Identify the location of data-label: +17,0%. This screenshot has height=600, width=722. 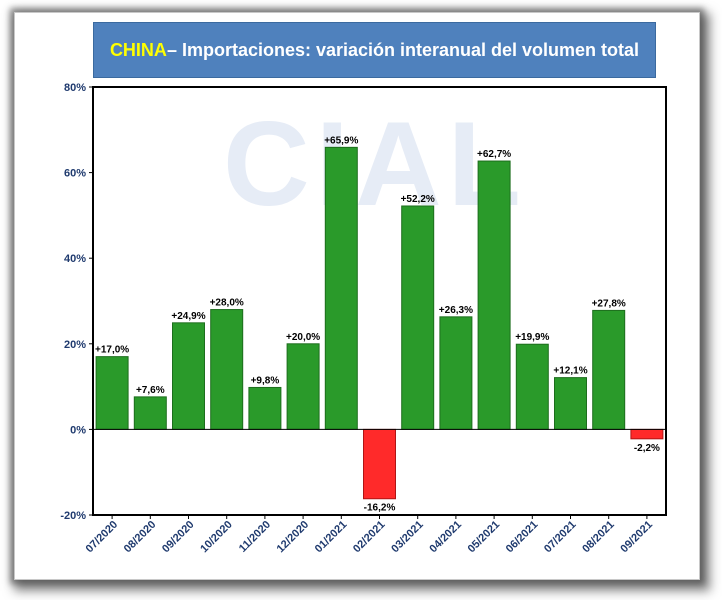
(112, 350).